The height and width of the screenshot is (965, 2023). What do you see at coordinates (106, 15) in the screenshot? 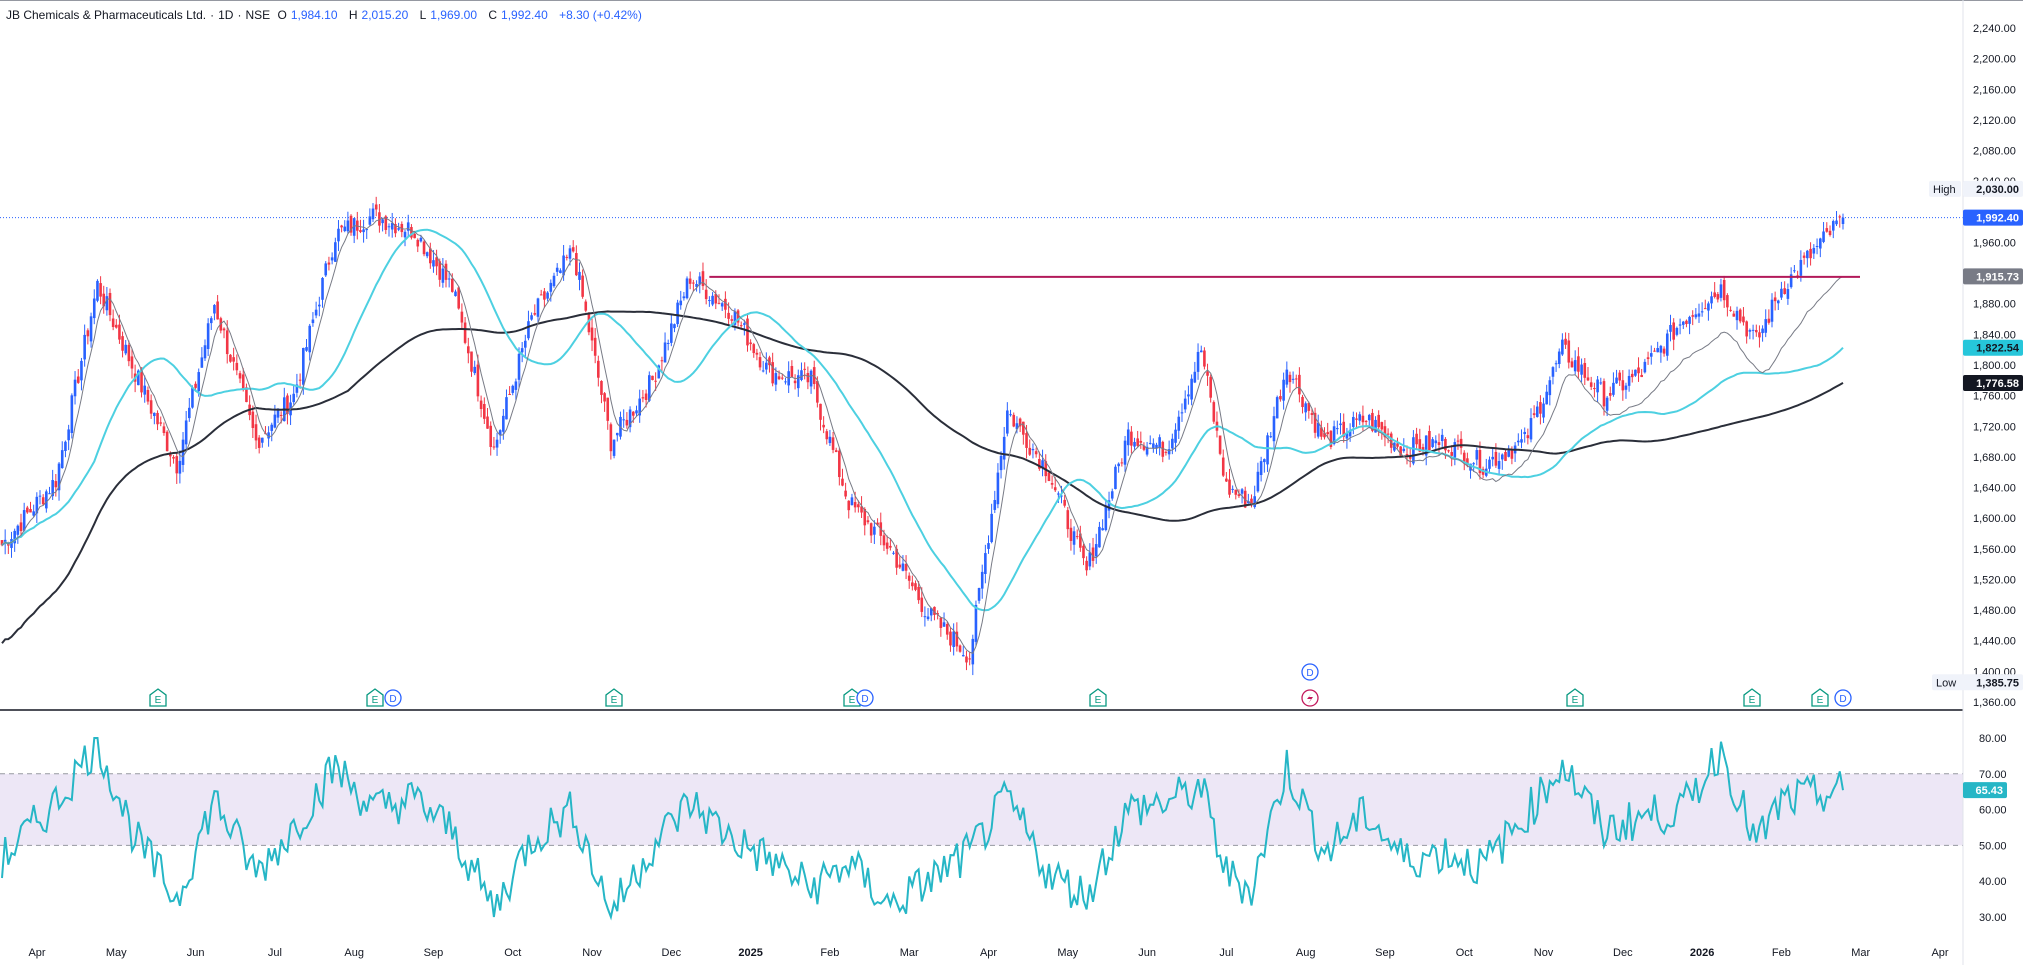
I see `symbol-name: JB Chemicals & Pharmaceuticals Ltd.` at bounding box center [106, 15].